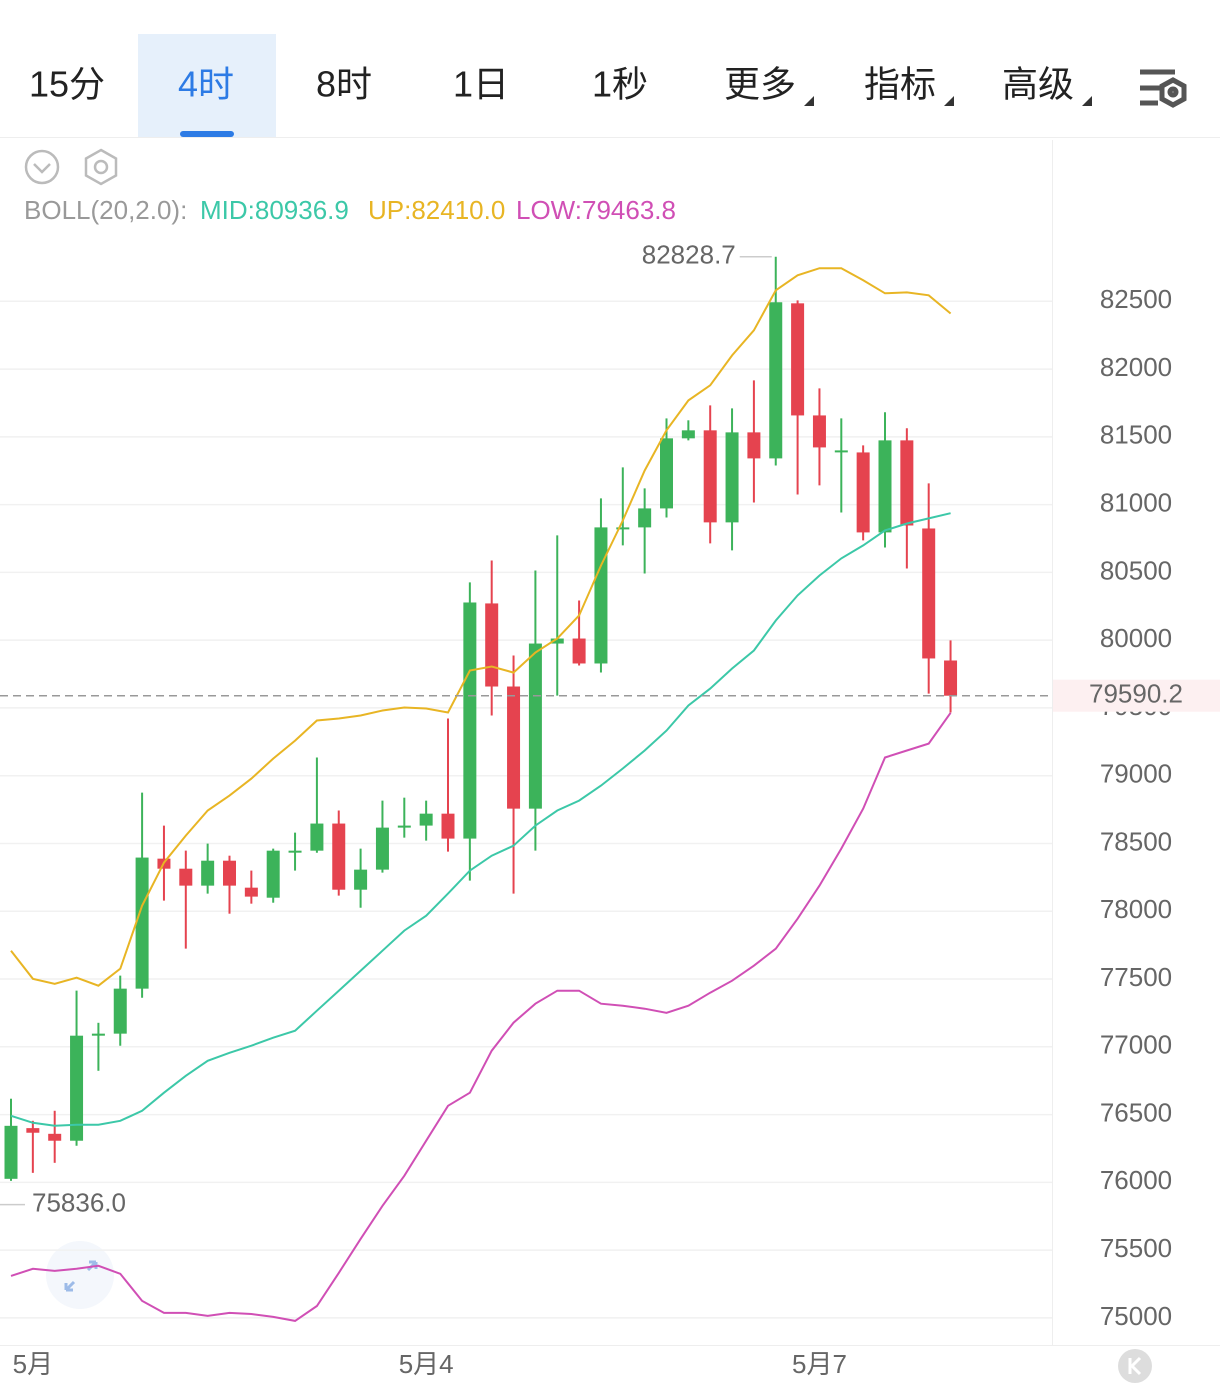  I want to click on y-tick-label: 79000, so click(1136, 774).